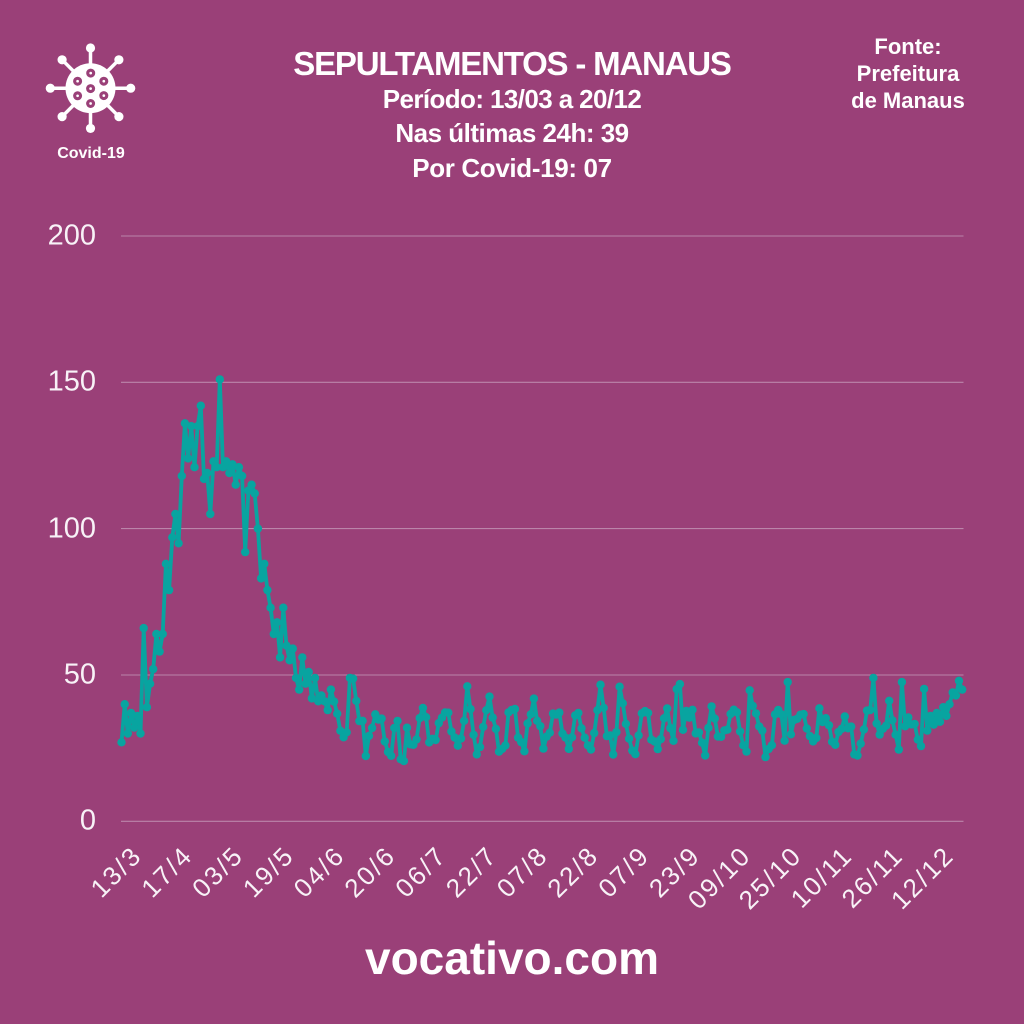 The width and height of the screenshot is (1024, 1024). What do you see at coordinates (623, 871) in the screenshot?
I see `svg-text: 07/9` at bounding box center [623, 871].